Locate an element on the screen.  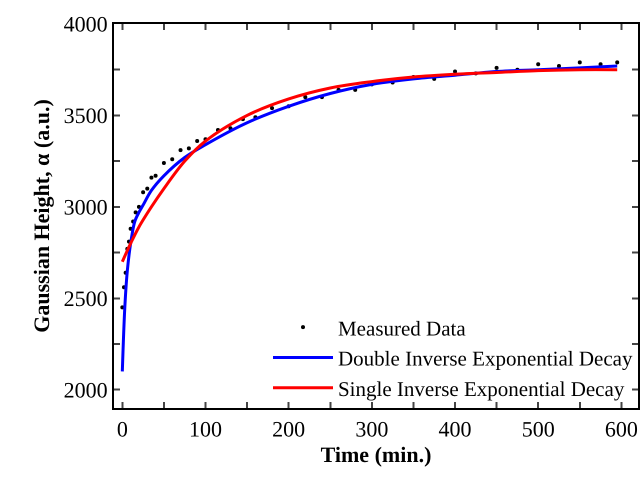
y-tick-label: 3500 is located at coordinates (86, 115).